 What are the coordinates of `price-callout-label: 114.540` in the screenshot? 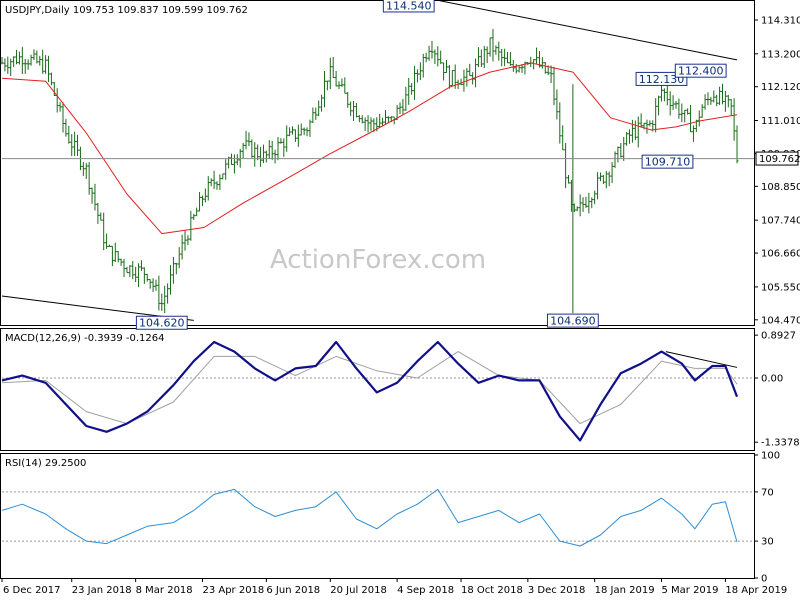 It's located at (409, 6).